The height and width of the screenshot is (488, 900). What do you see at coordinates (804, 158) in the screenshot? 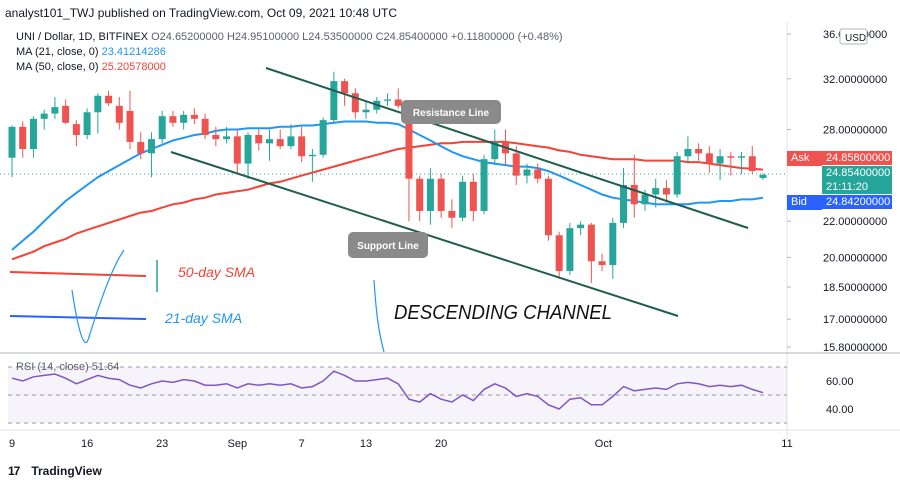
I see `ask-tag: Ask` at bounding box center [804, 158].